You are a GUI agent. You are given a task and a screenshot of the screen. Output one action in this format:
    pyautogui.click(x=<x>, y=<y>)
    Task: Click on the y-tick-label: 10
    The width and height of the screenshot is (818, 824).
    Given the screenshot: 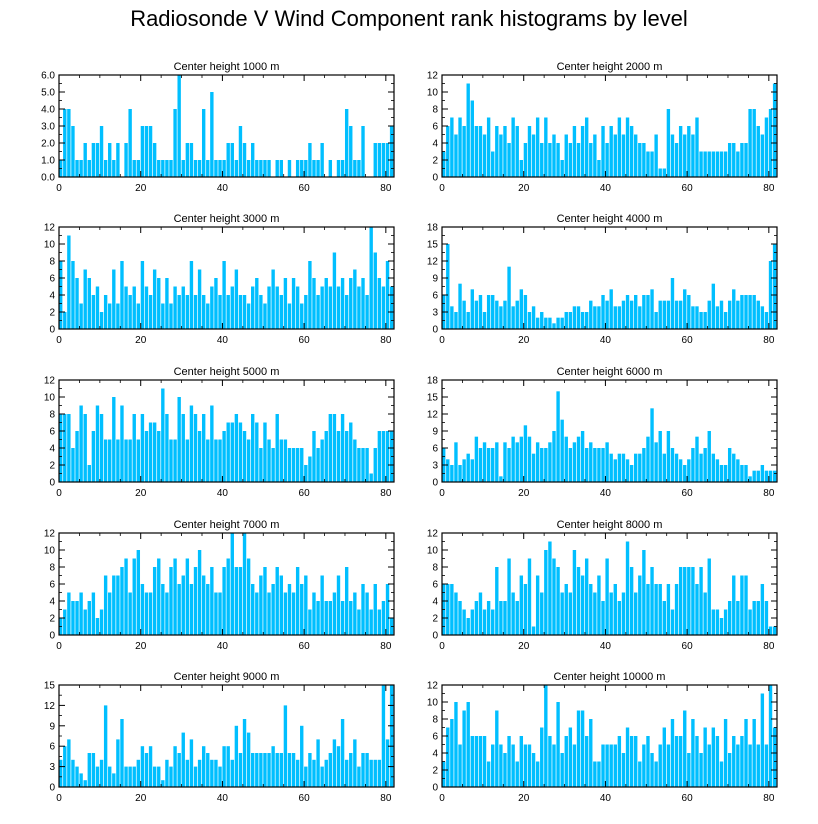 What is the action you would take?
    pyautogui.click(x=433, y=703)
    